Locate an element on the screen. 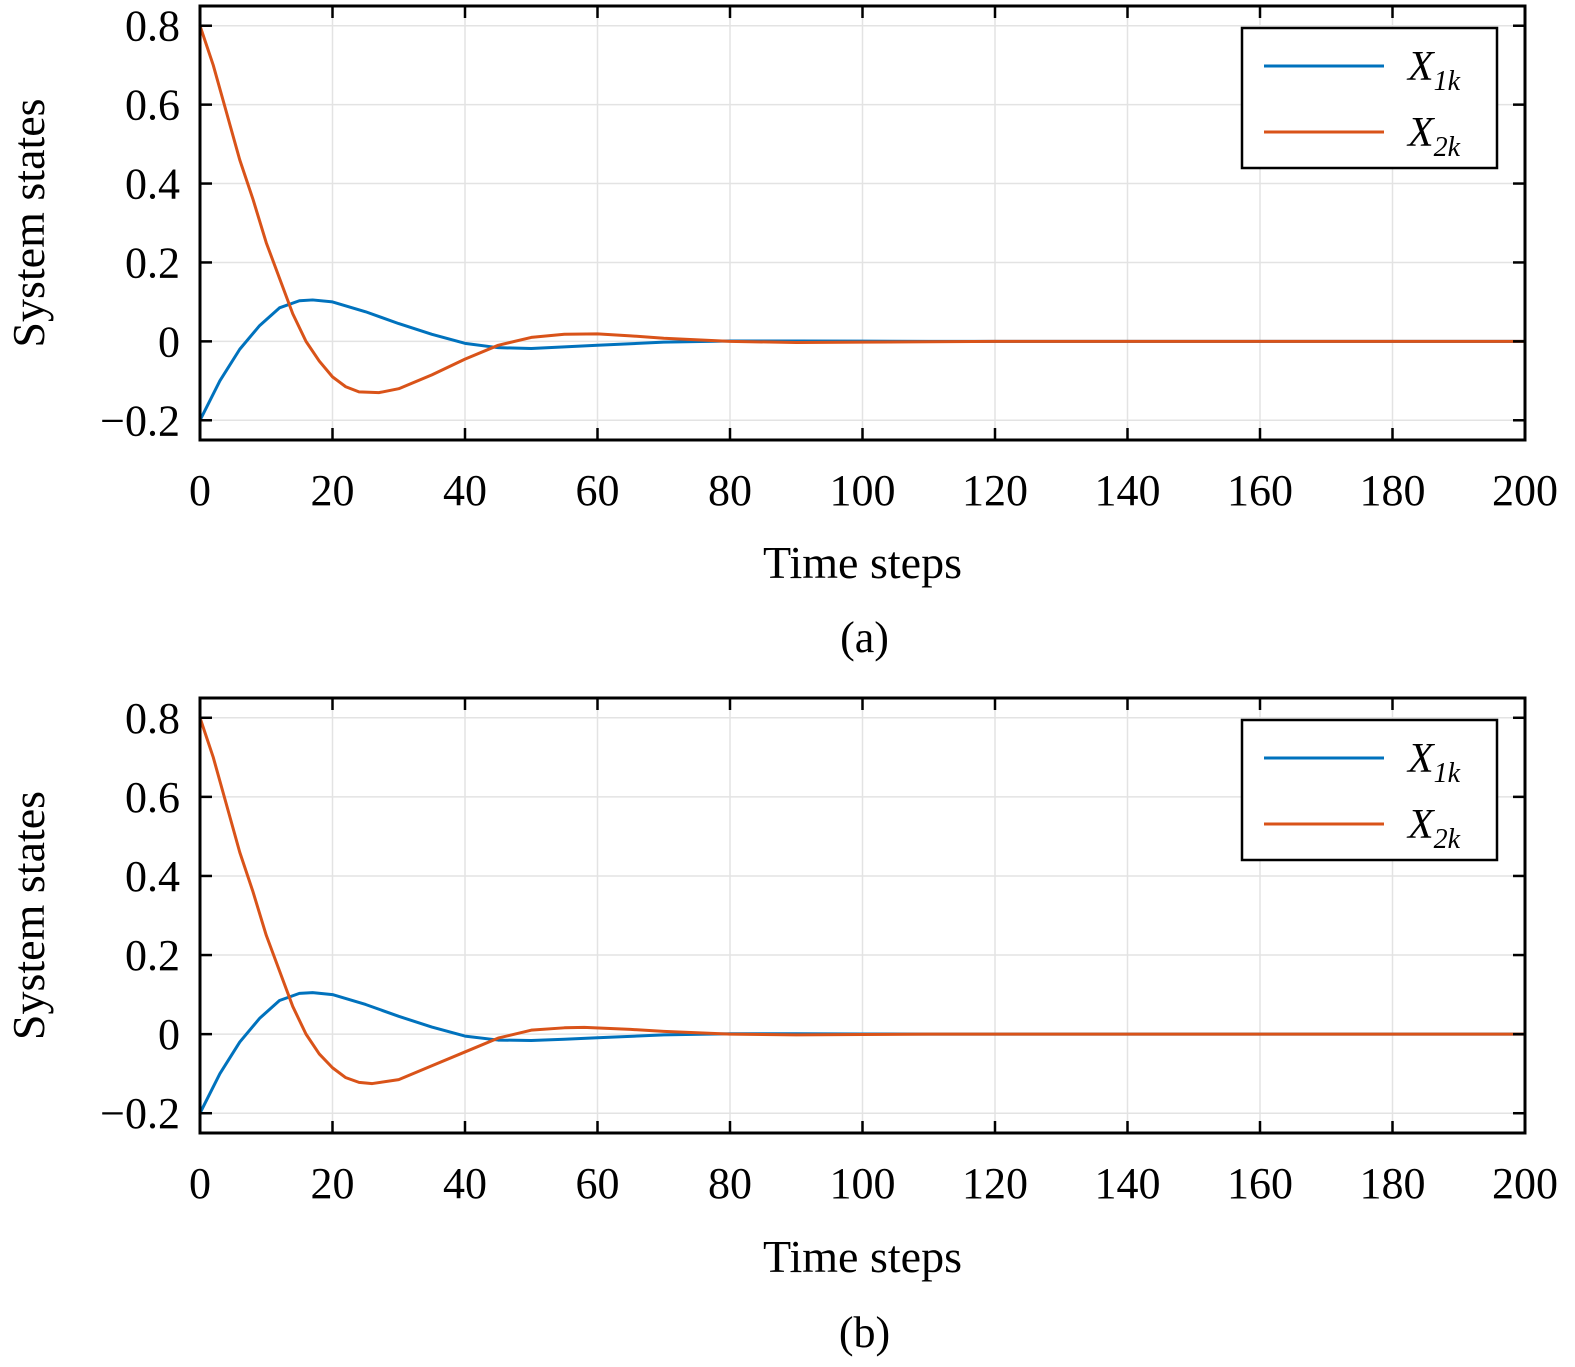  panel-caption: (b) is located at coordinates (864, 1332).